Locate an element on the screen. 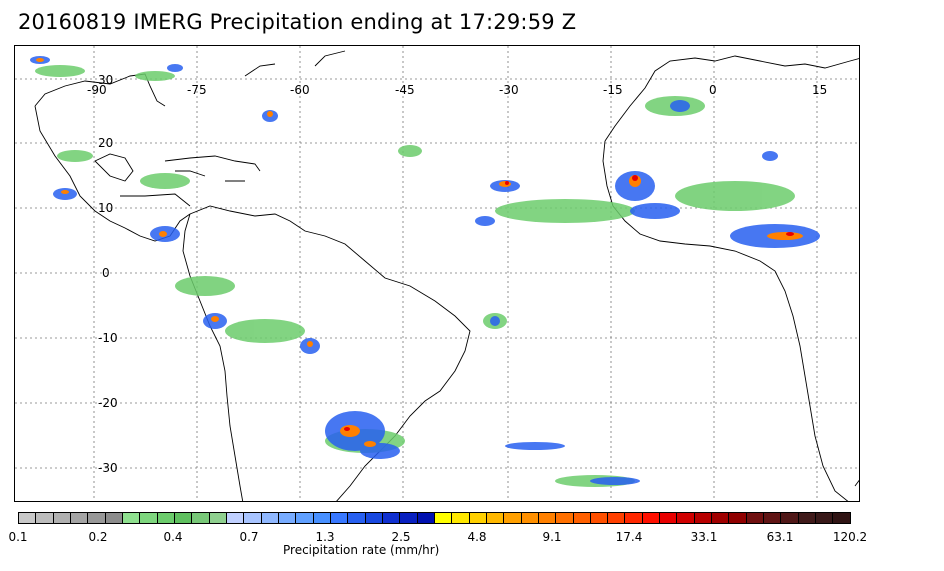  colorbar-tick-label: 4.8 is located at coordinates (477, 537).